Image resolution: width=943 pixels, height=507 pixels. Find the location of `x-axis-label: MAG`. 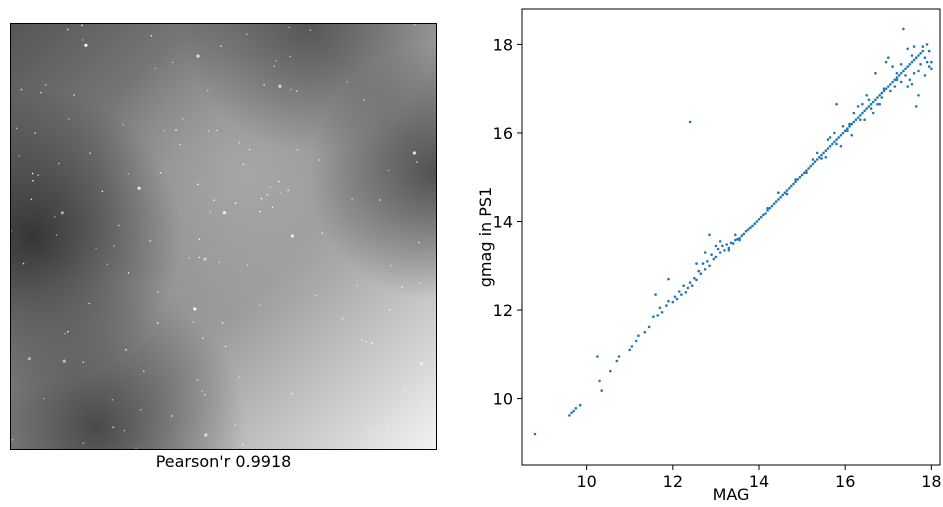

x-axis-label: MAG is located at coordinates (731, 494).